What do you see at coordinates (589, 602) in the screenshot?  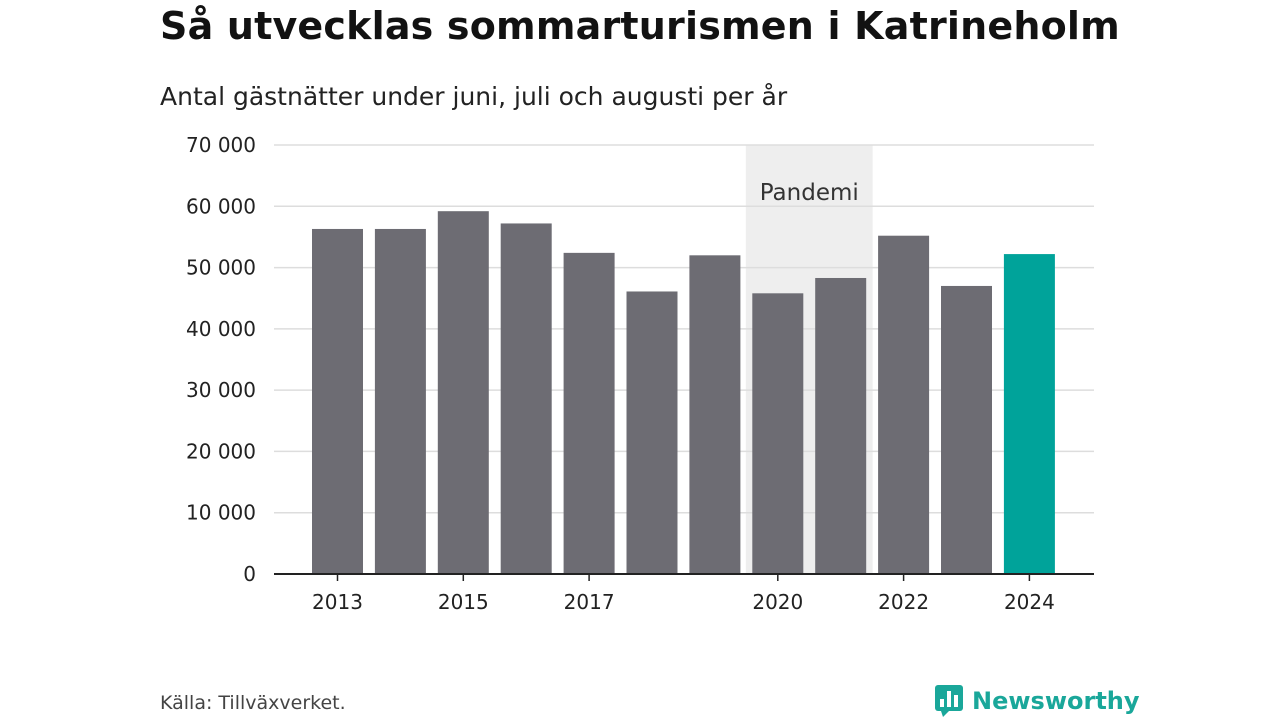 I see `x-tick-label: 2017` at bounding box center [589, 602].